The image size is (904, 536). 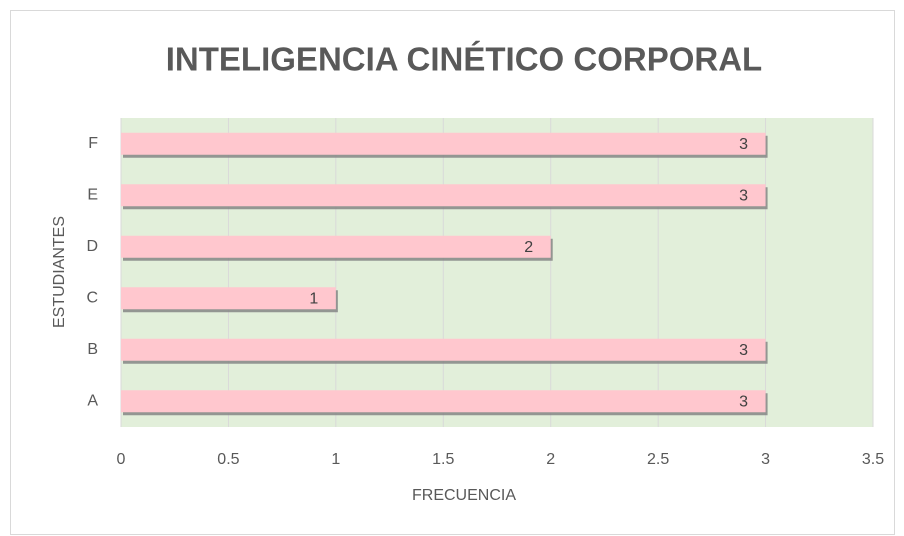 I want to click on y-tick-label: F, so click(x=93, y=143).